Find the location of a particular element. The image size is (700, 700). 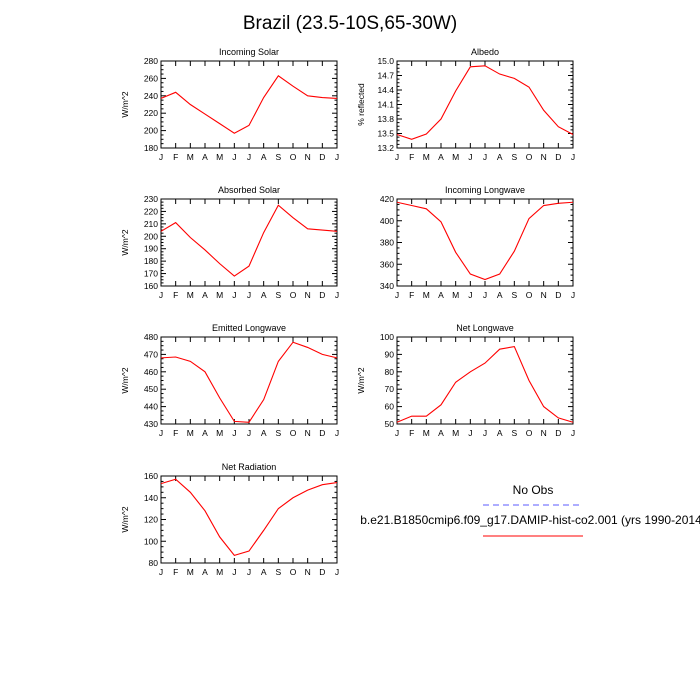

y-tick-label: 60 is located at coordinates (390, 407).